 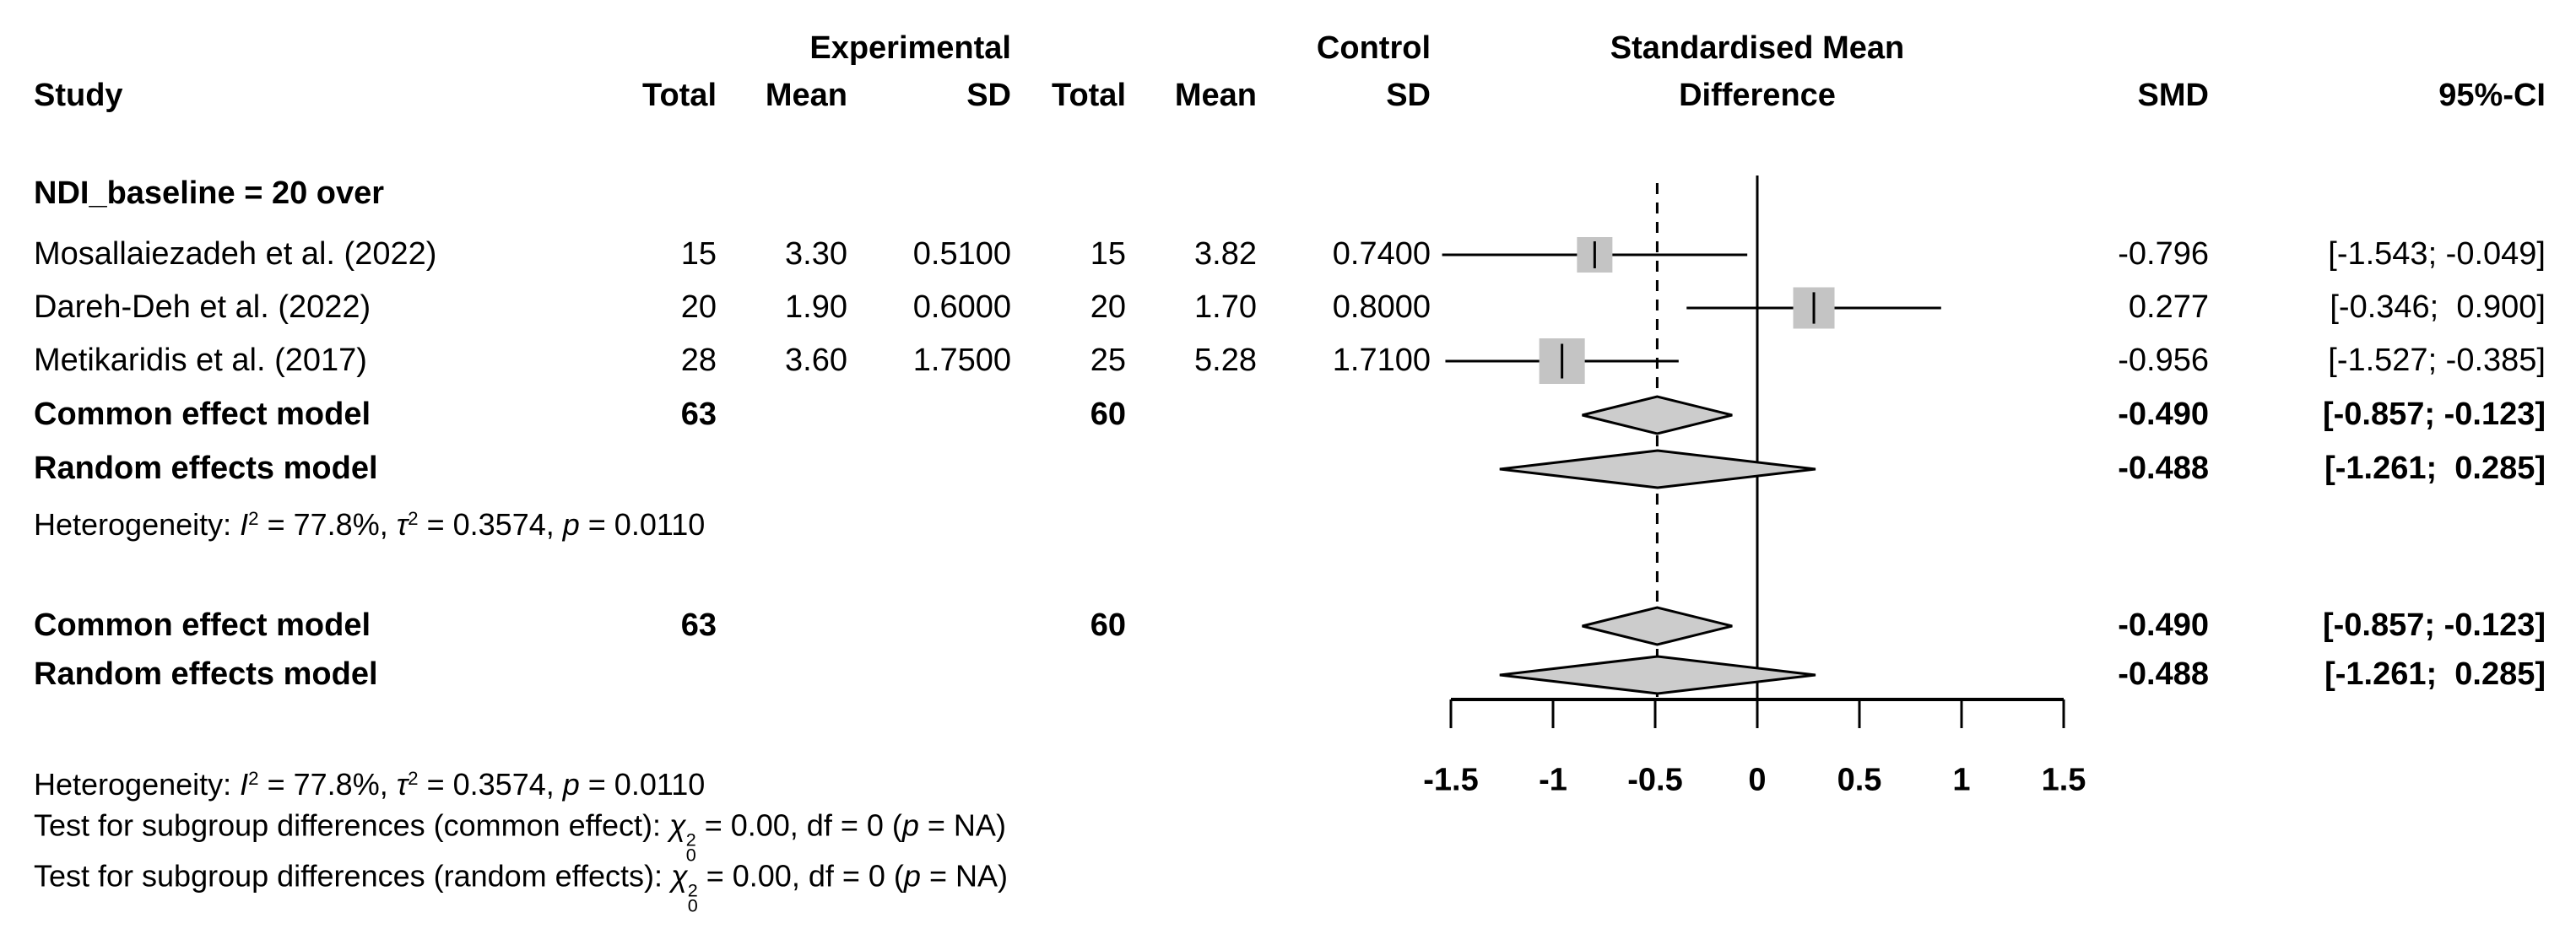 I want to click on study-exp-sd: 0.6000, so click(x=961, y=307).